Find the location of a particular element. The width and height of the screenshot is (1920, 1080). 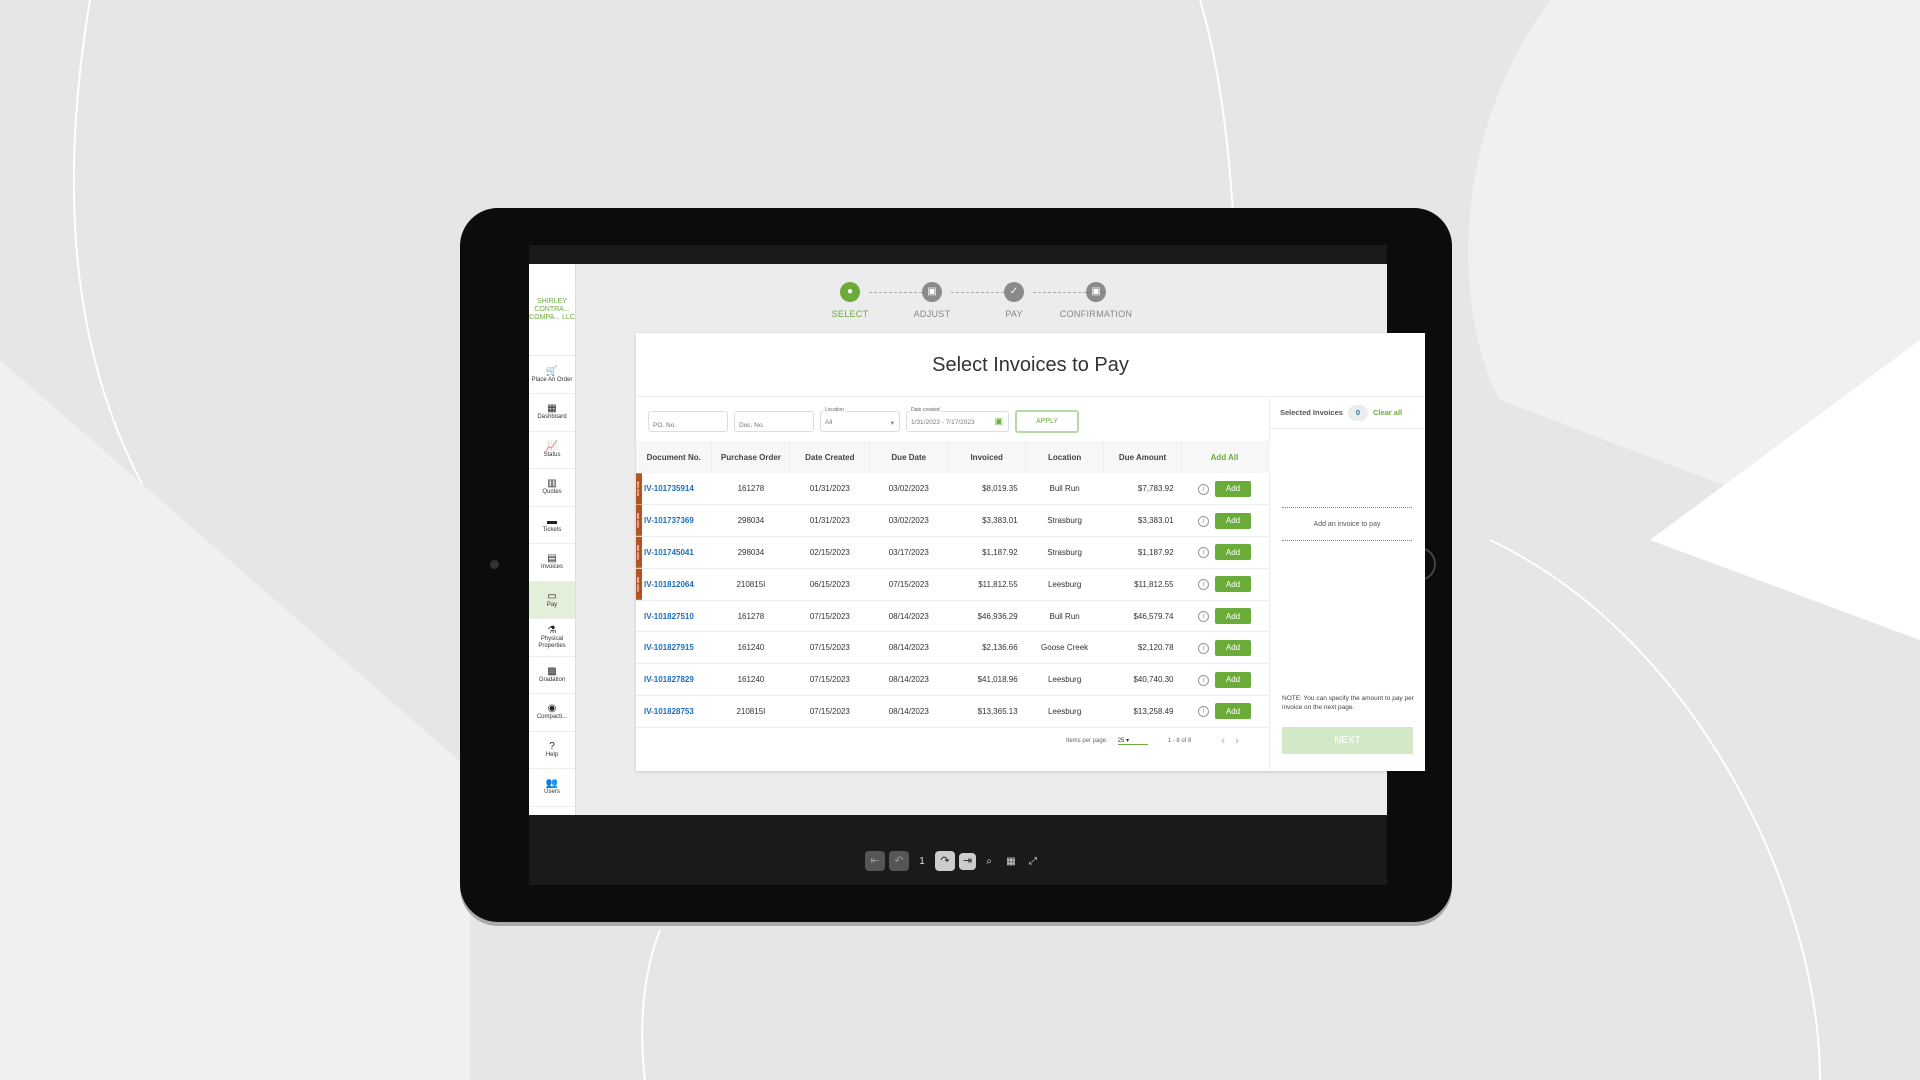

sidebar-item-label: Dashboard is located at coordinates (552, 417).